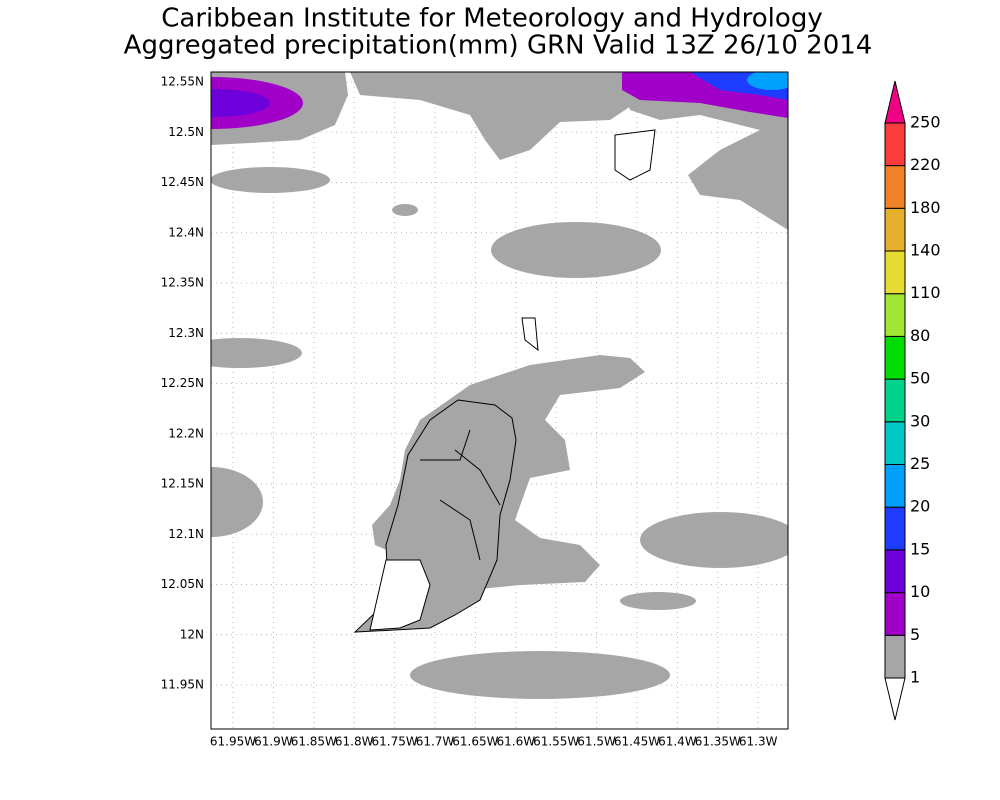 This screenshot has width=1000, height=800. What do you see at coordinates (637, 742) in the screenshot?
I see `lon-label: 61.45W` at bounding box center [637, 742].